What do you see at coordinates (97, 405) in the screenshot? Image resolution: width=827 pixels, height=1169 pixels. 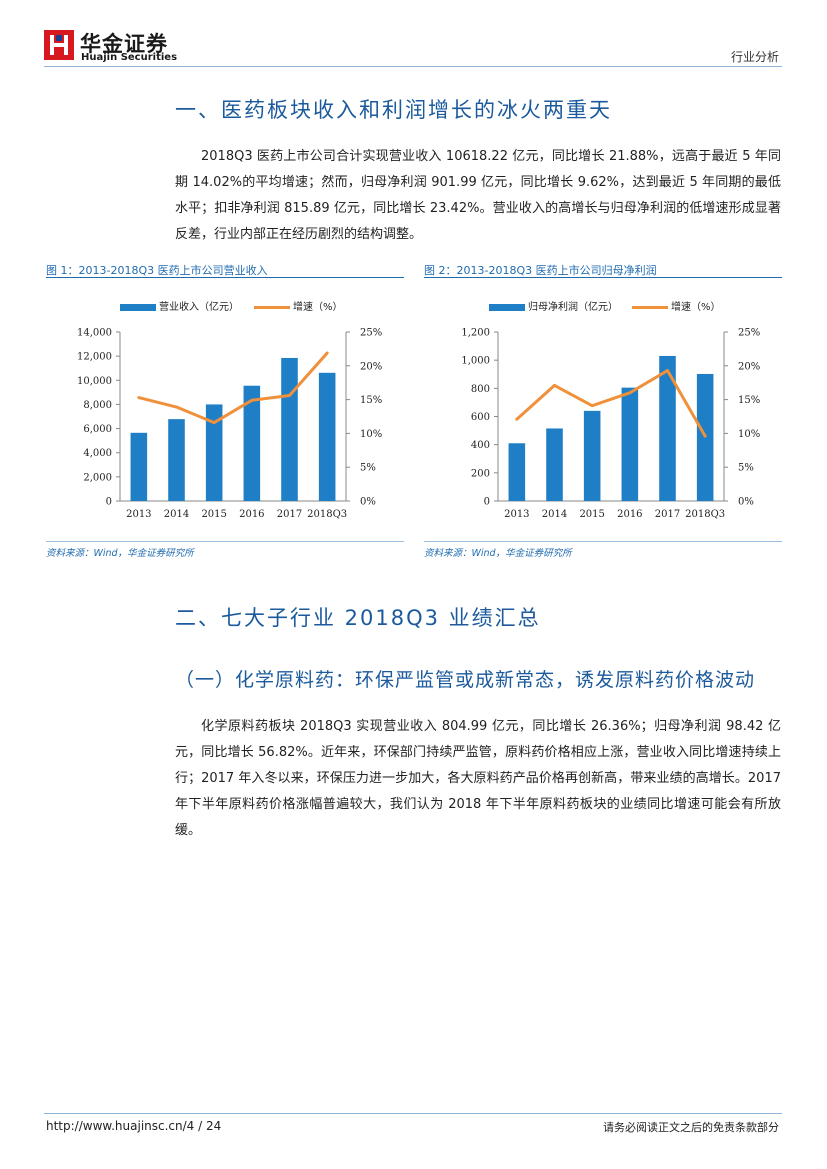 I see `y-tick-label-left: 8,000` at bounding box center [97, 405].